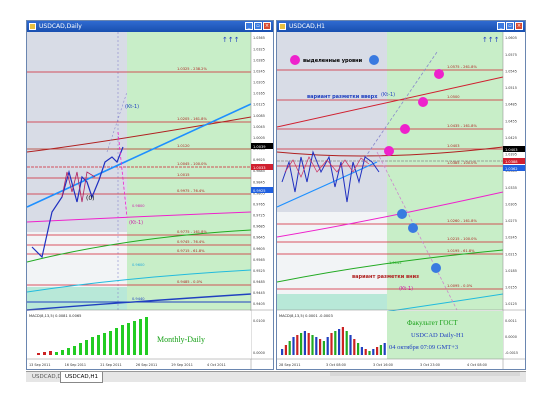  Describe the element at coordinates (259, 116) in the screenshot. I see `price-tick: 1.0085` at that location.